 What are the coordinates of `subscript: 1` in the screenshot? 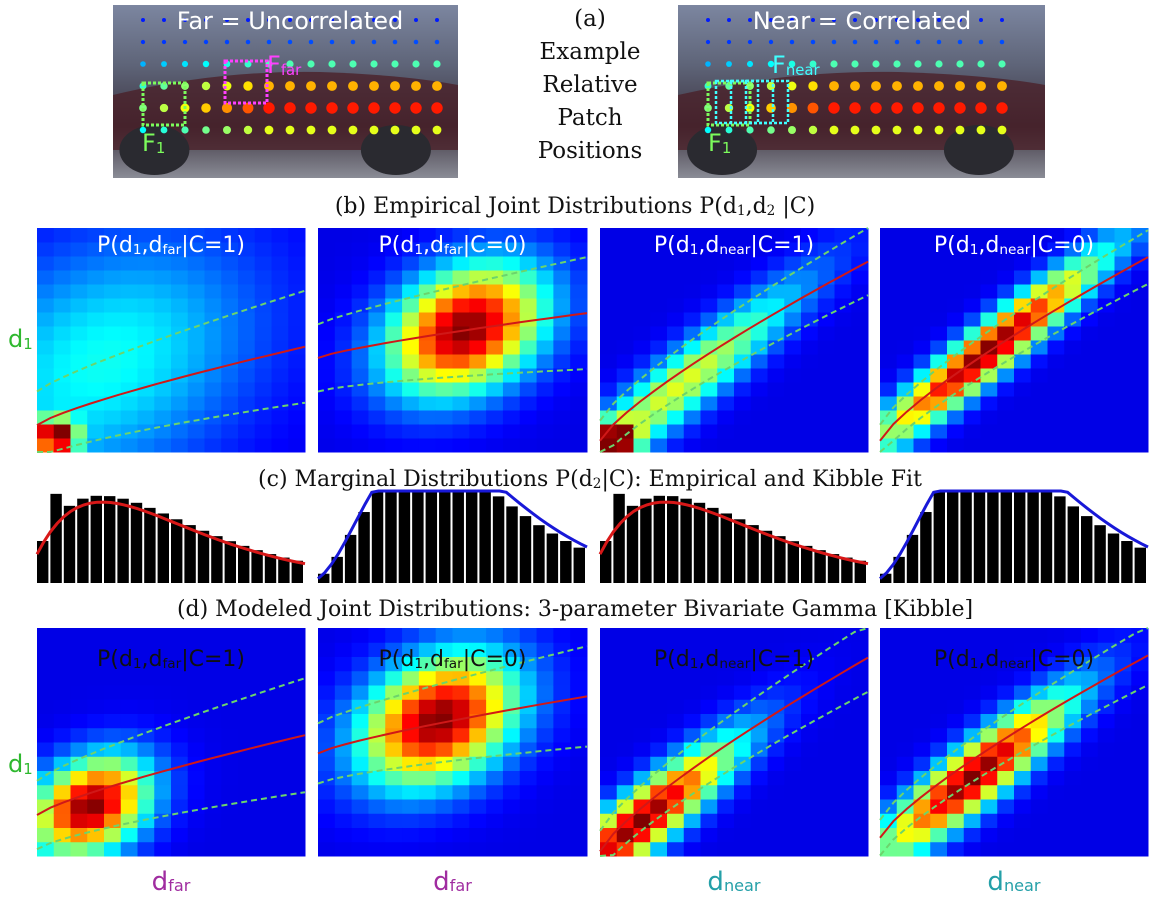 It's located at (726, 148).